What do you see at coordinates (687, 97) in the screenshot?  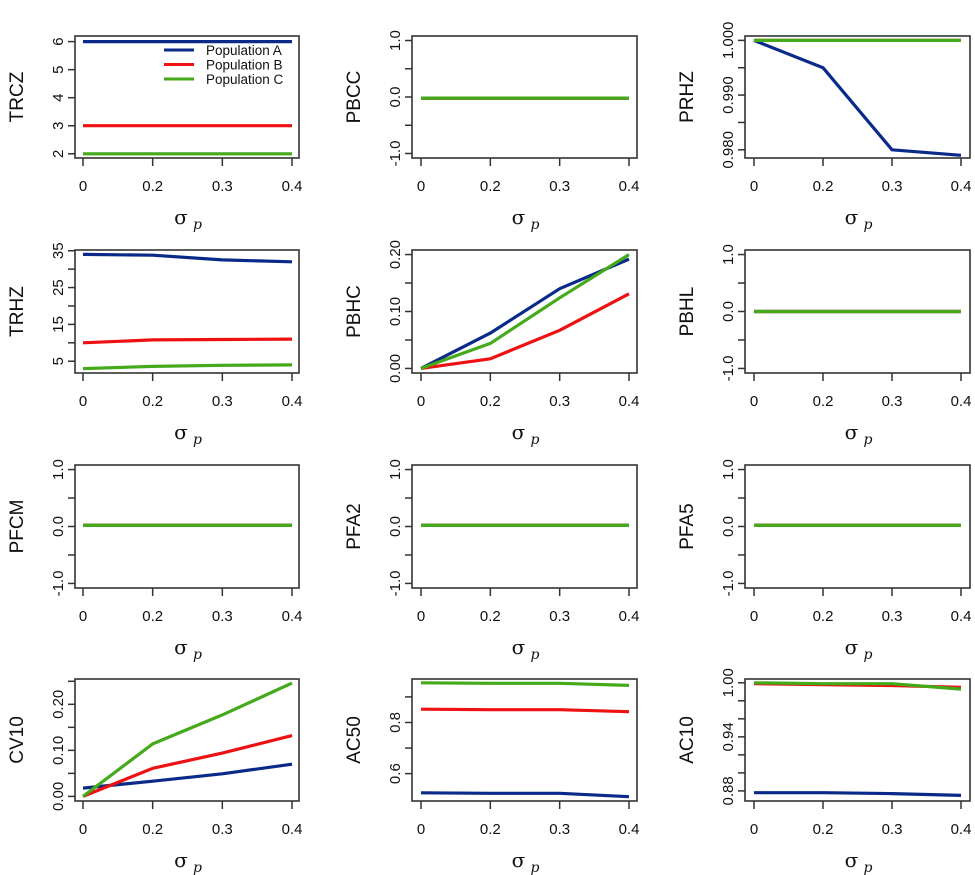 I see `y-axis-title: PRHZ` at bounding box center [687, 97].